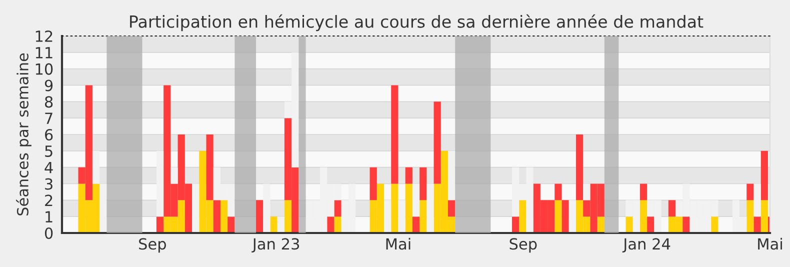 This screenshot has width=790, height=267. What do you see at coordinates (48, 102) in the screenshot?
I see `y-tick-label: 8` at bounding box center [48, 102].